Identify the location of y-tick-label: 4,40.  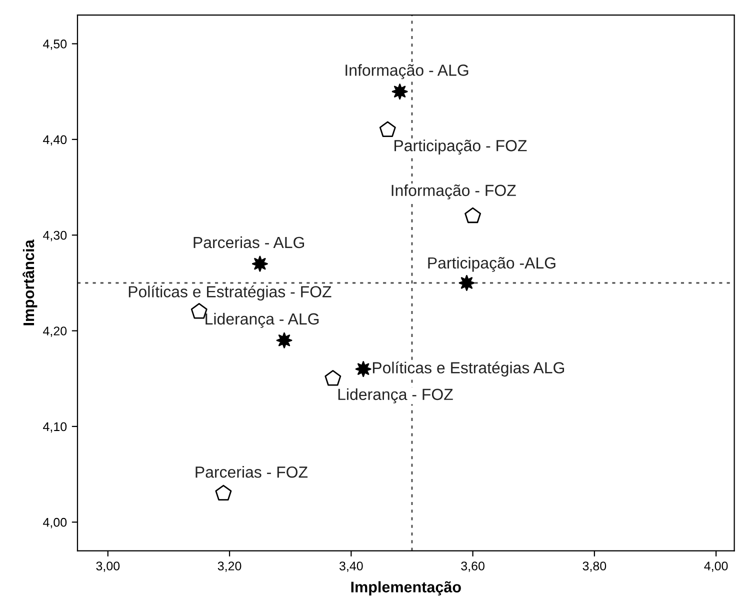
(55, 140).